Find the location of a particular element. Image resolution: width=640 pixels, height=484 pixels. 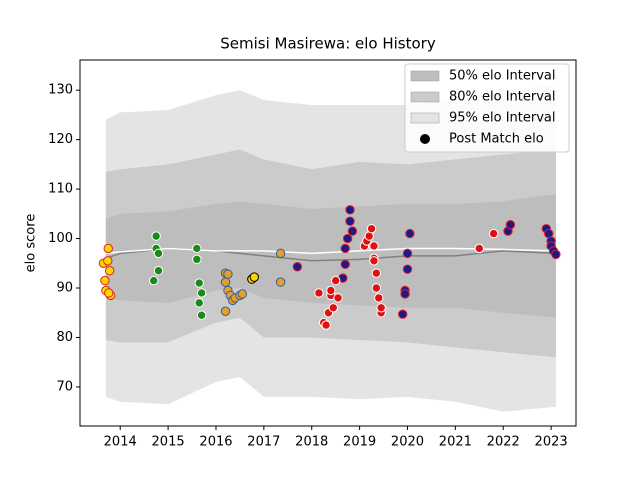

y-tick-label: 120 is located at coordinates (60, 139).